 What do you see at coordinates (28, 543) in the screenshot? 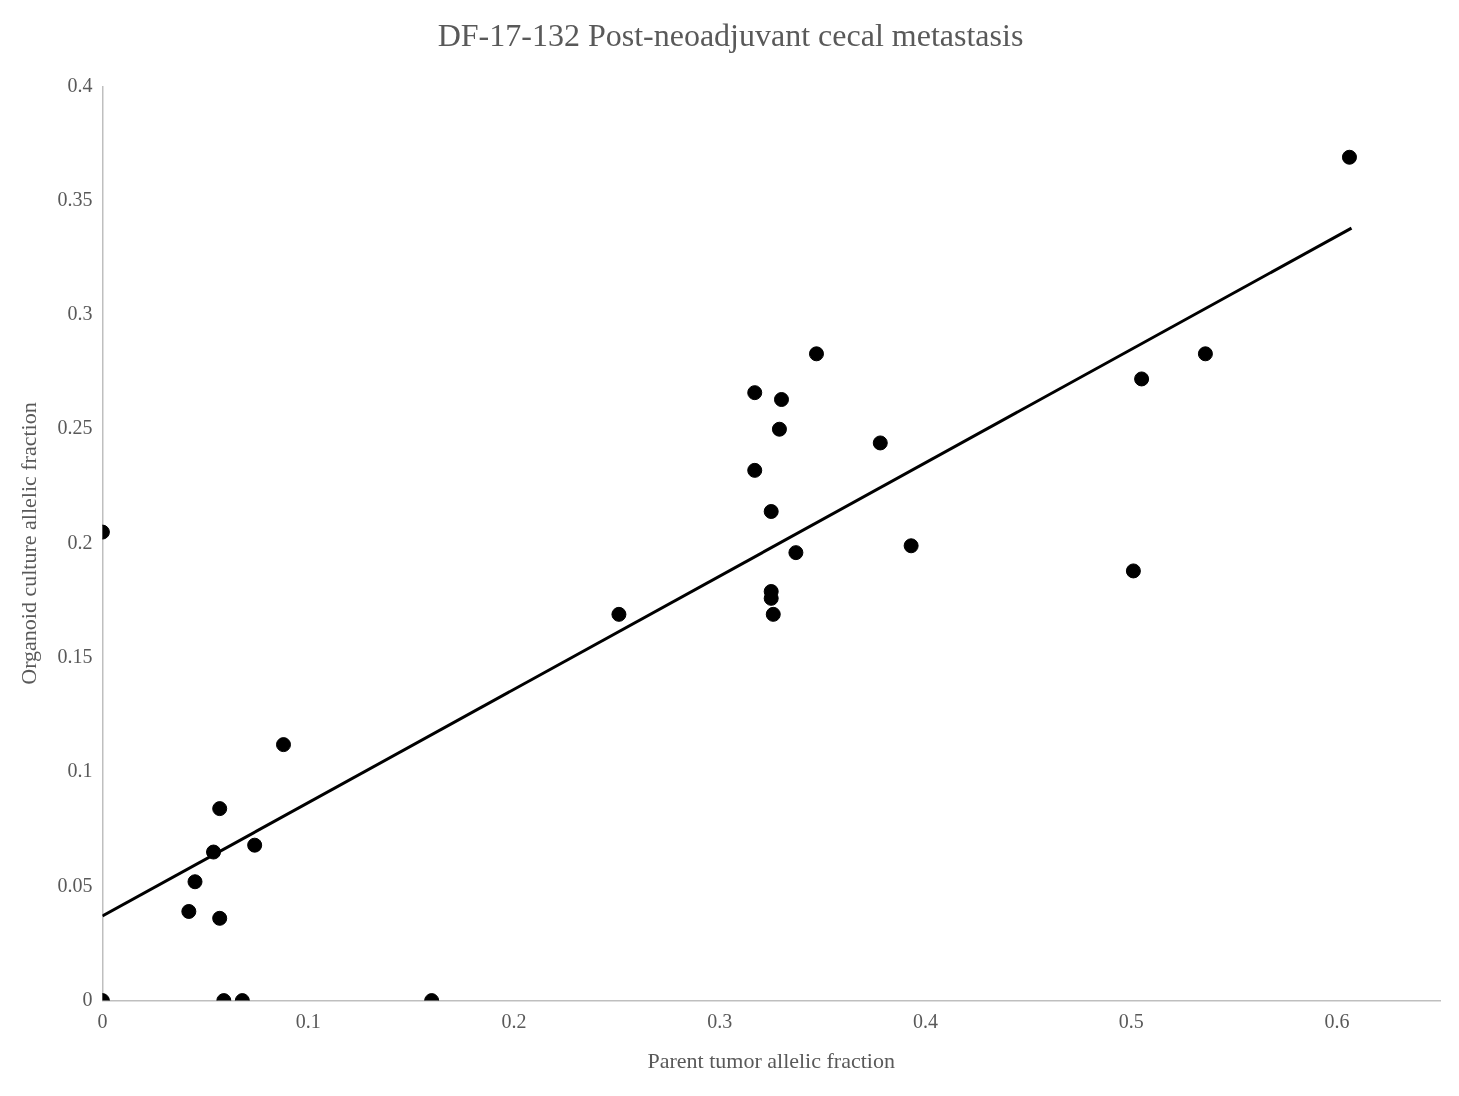
I see `y-axis-title: Organoid culture allelic fraction` at bounding box center [28, 543].